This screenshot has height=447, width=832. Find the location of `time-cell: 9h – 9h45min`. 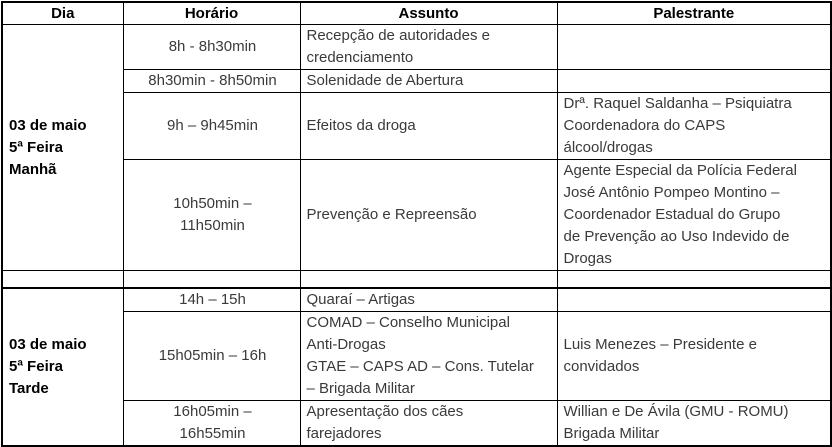

time-cell: 9h – 9h45min is located at coordinates (211, 126).